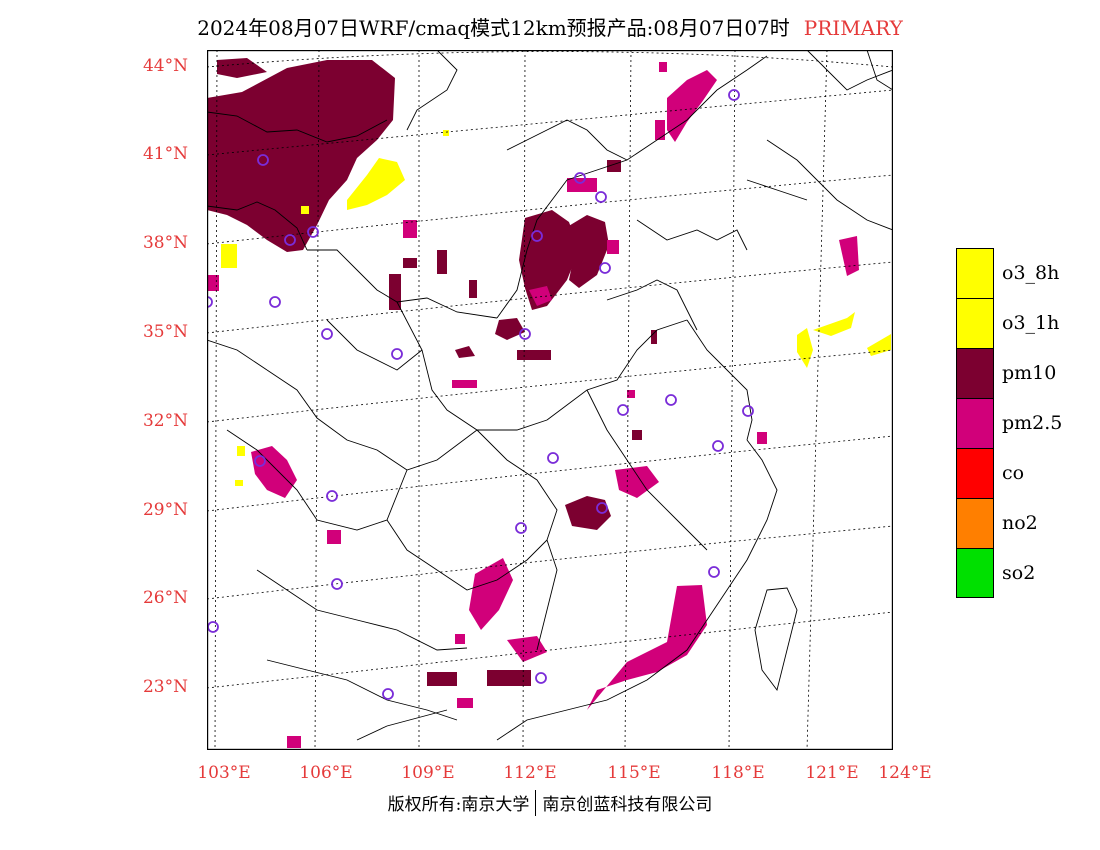 This screenshot has height=850, width=1100. What do you see at coordinates (1031, 273) in the screenshot?
I see `legend-label: o3_8h` at bounding box center [1031, 273].